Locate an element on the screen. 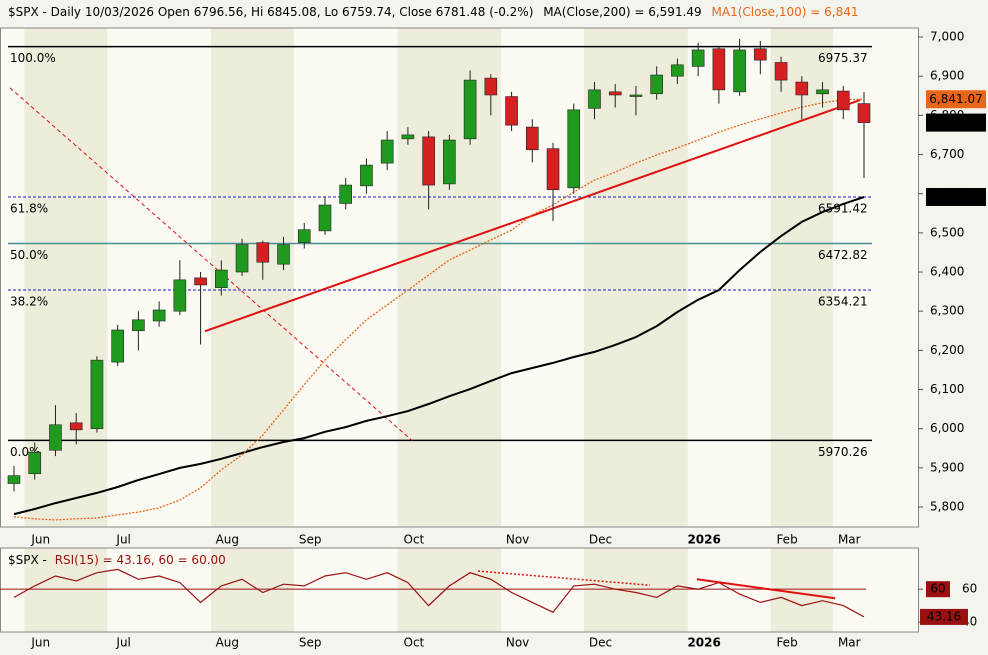 Image resolution: width=988 pixels, height=655 pixels. fib-value-label: 5970.26 is located at coordinates (843, 452).